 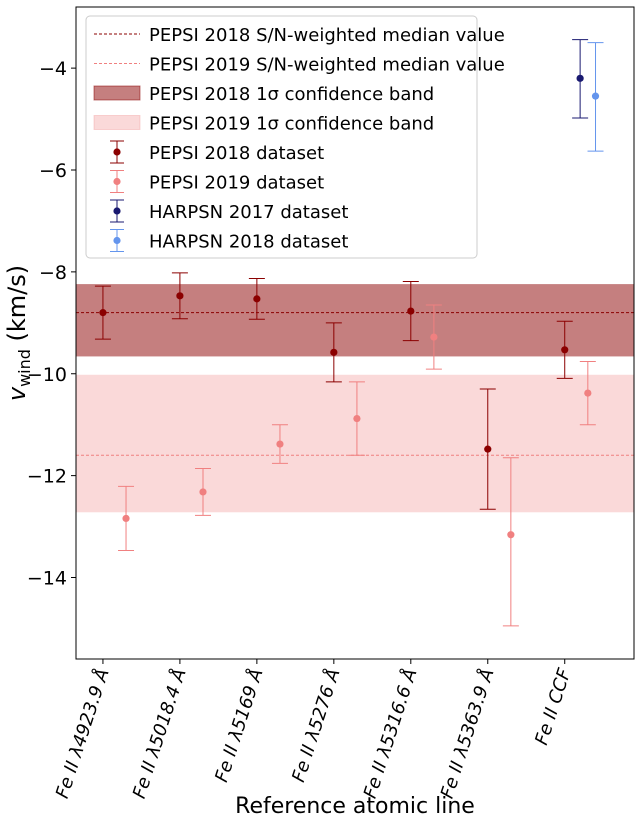 What do you see at coordinates (248, 212) in the screenshot?
I see `legend-label: HARPSN 2017 dataset` at bounding box center [248, 212].